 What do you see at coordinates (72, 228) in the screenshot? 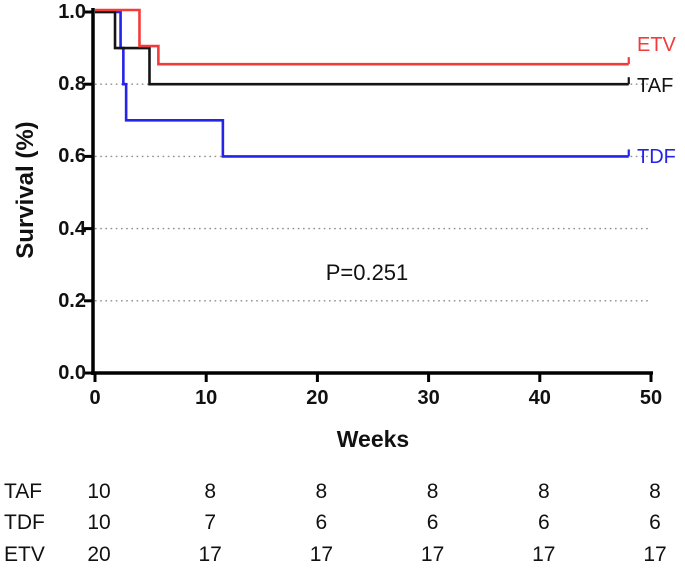
I see `y-tick-label-0.4: 0.4` at bounding box center [72, 228].